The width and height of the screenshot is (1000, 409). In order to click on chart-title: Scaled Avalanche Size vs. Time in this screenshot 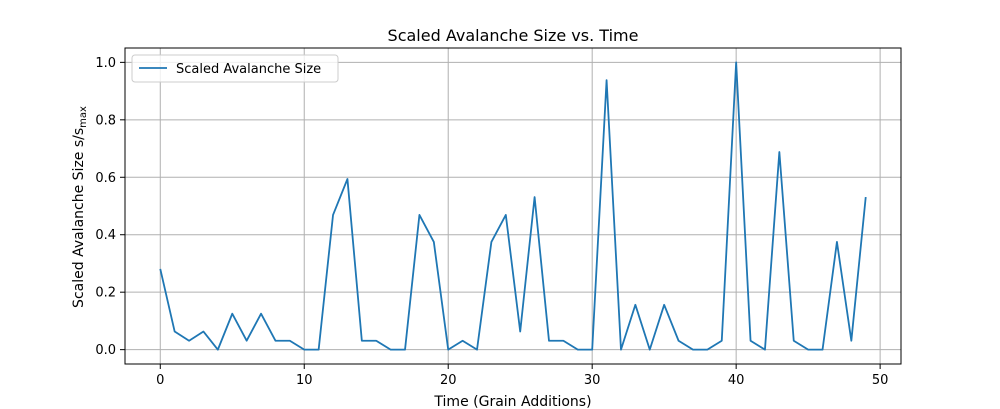, I will do `click(513, 35)`.